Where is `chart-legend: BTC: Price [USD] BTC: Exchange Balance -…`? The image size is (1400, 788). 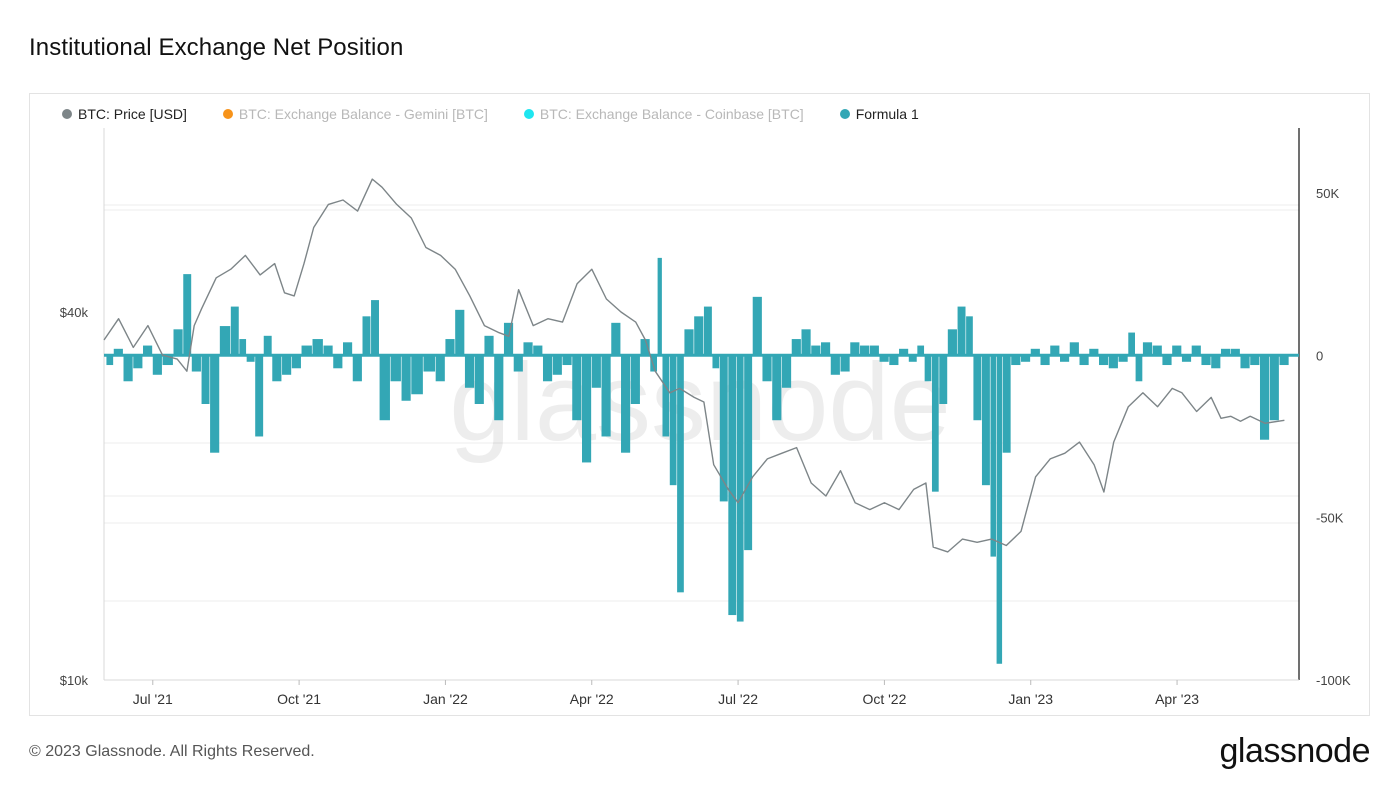
chart-legend: BTC: Price [USD] BTC: Exchange Balance -… is located at coordinates (508, 114).